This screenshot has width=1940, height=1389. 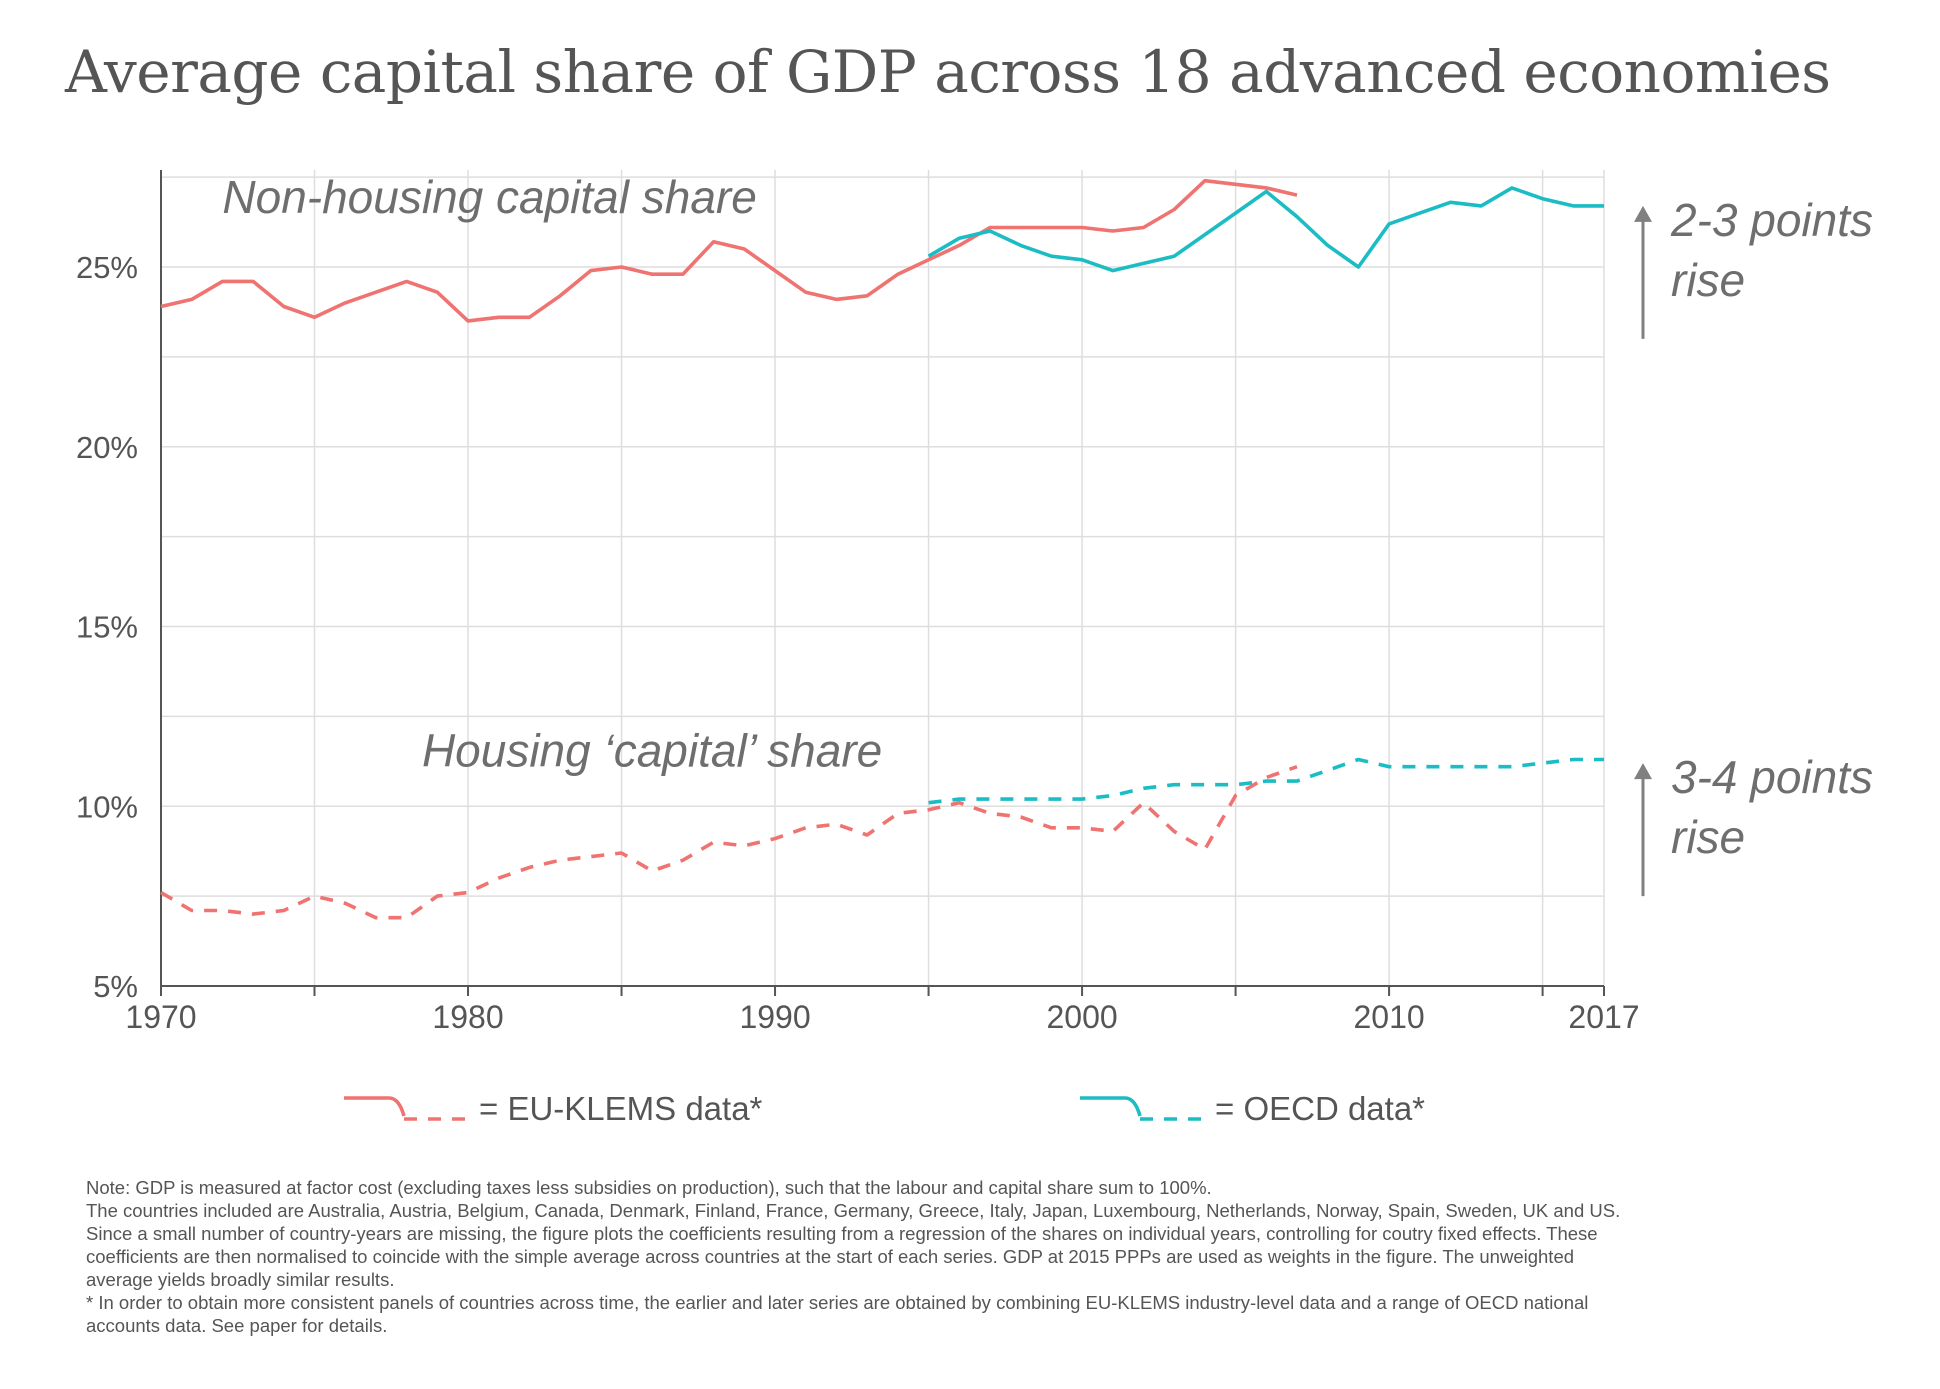 I want to click on y-tick-label: 15%, so click(x=107, y=627).